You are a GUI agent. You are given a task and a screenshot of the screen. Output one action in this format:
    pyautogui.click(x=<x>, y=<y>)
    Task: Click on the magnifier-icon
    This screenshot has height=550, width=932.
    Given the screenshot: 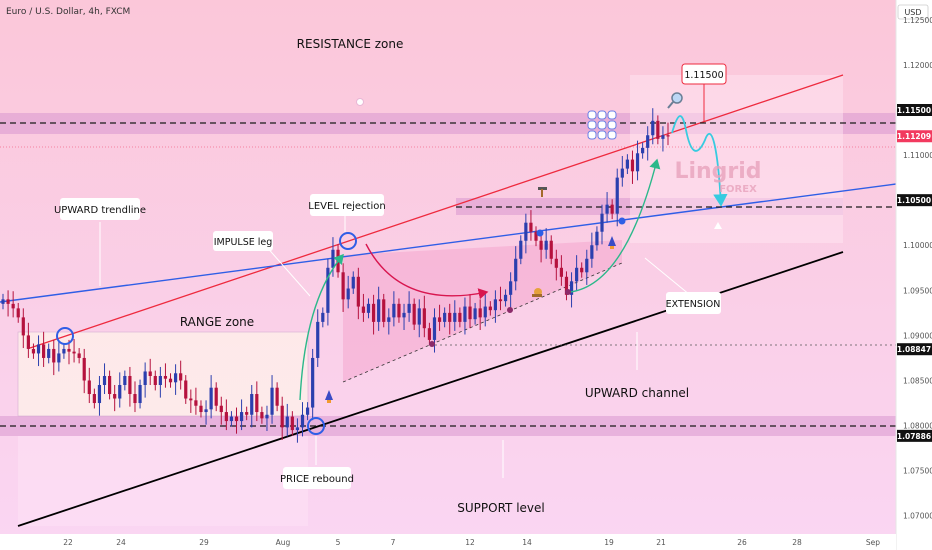 What is the action you would take?
    pyautogui.click(x=675, y=100)
    